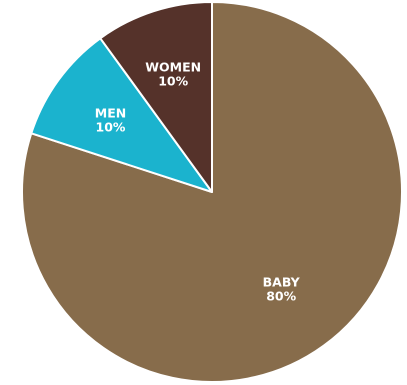  I want to click on slice-label-men: MEN, so click(110, 112).